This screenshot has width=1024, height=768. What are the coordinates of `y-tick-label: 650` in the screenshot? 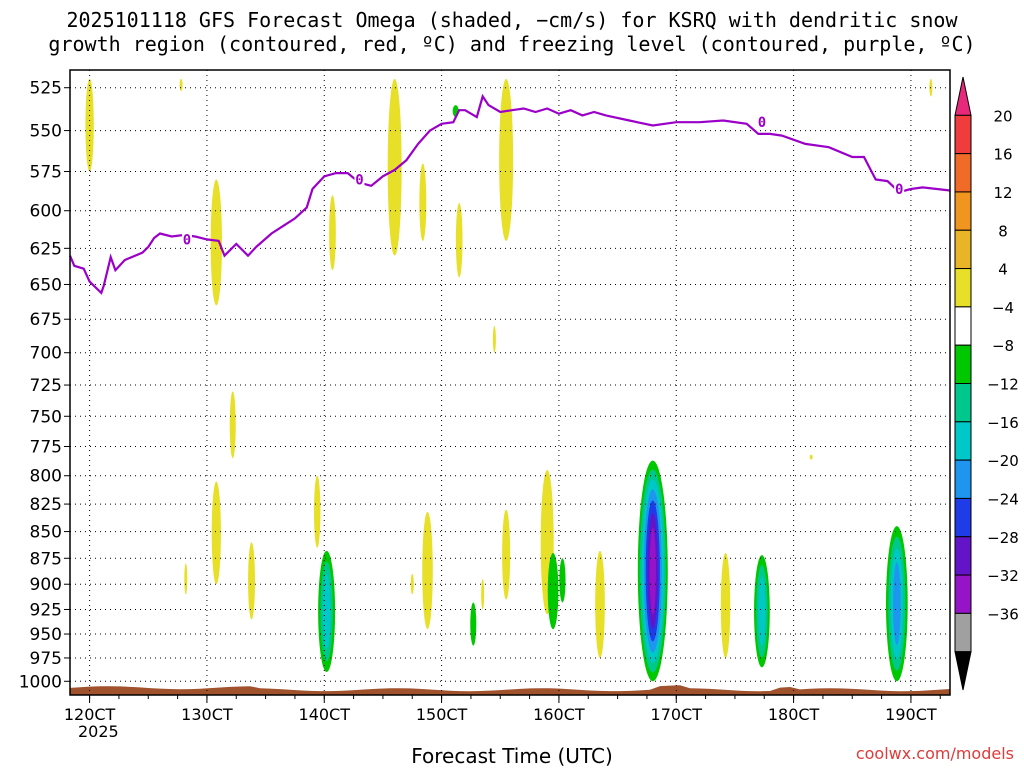 It's located at (46, 285).